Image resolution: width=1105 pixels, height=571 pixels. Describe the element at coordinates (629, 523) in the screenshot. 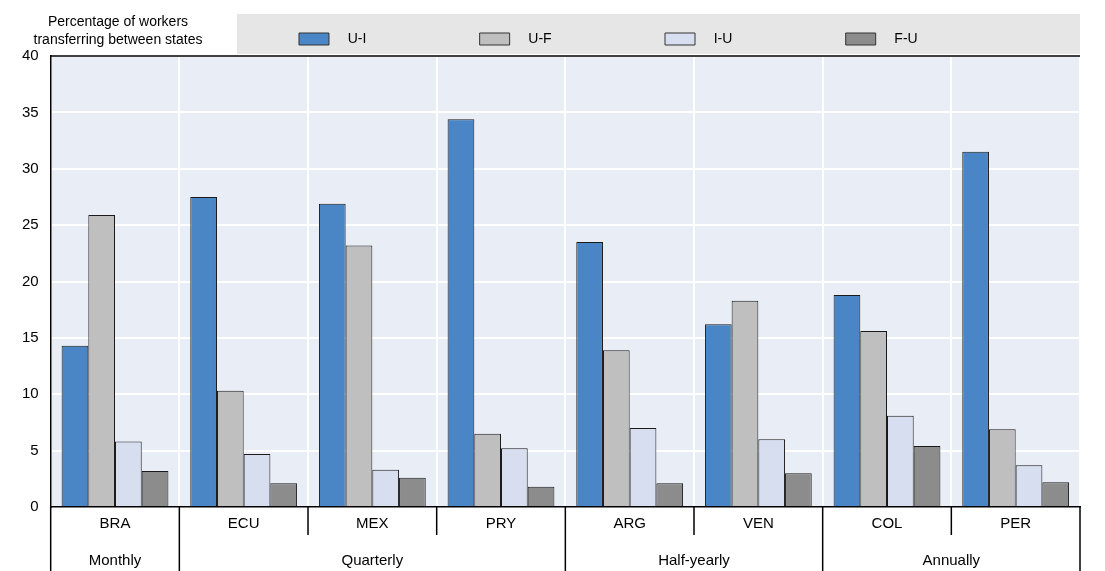

I see `x-tick-label: ARG` at that location.